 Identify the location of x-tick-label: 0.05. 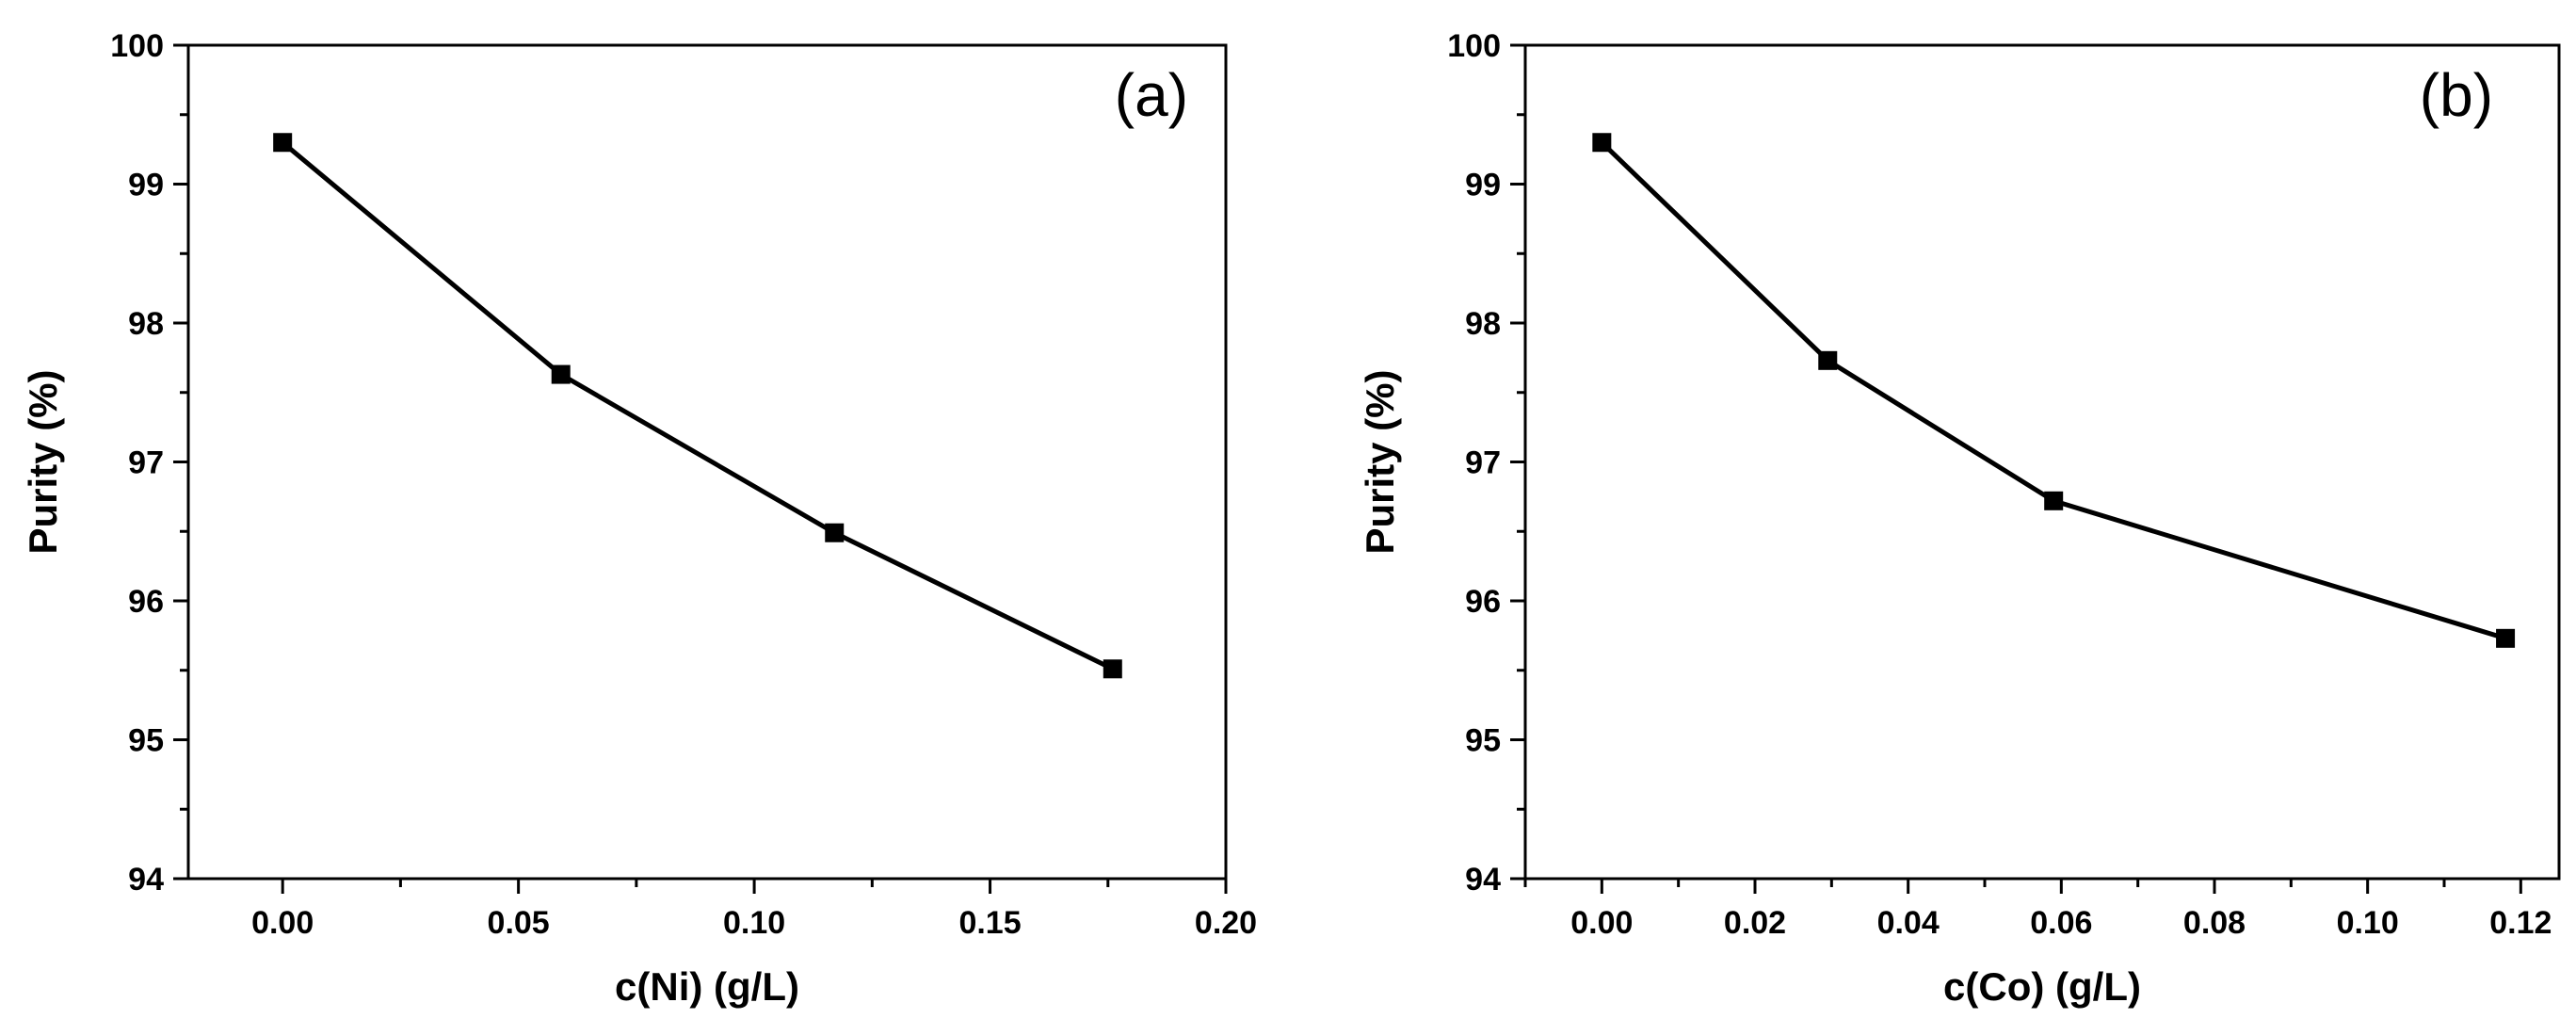
(519, 923).